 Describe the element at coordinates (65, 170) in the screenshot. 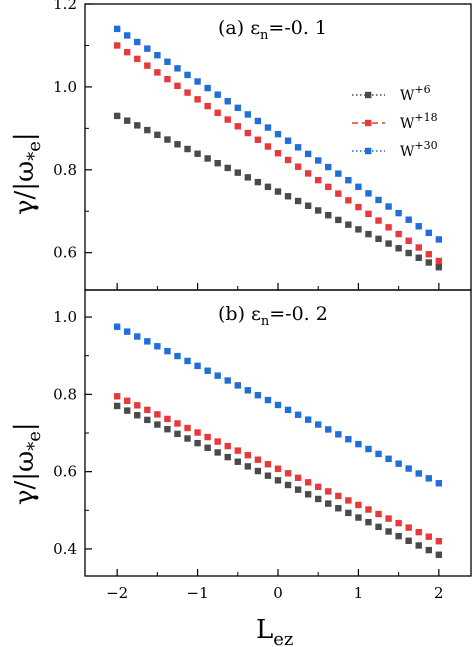

I see `y-tick-label-a-1: 0.8` at that location.